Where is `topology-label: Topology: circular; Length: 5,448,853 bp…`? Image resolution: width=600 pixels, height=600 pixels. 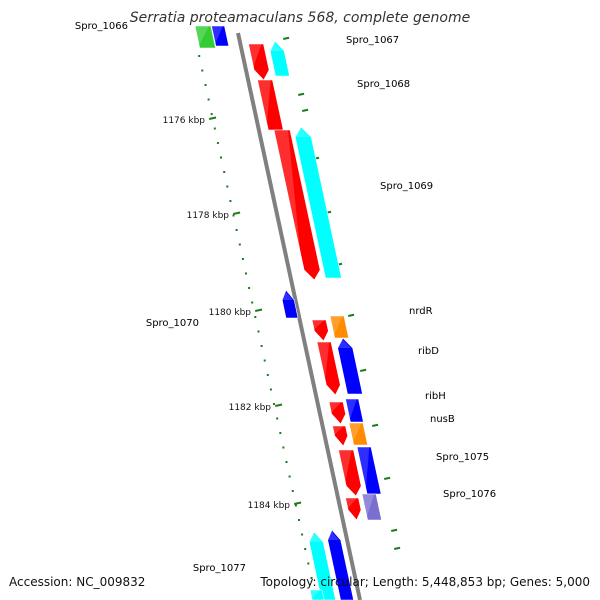 topology-label: Topology: circular; Length: 5,448,853 bp… is located at coordinates (424, 582).